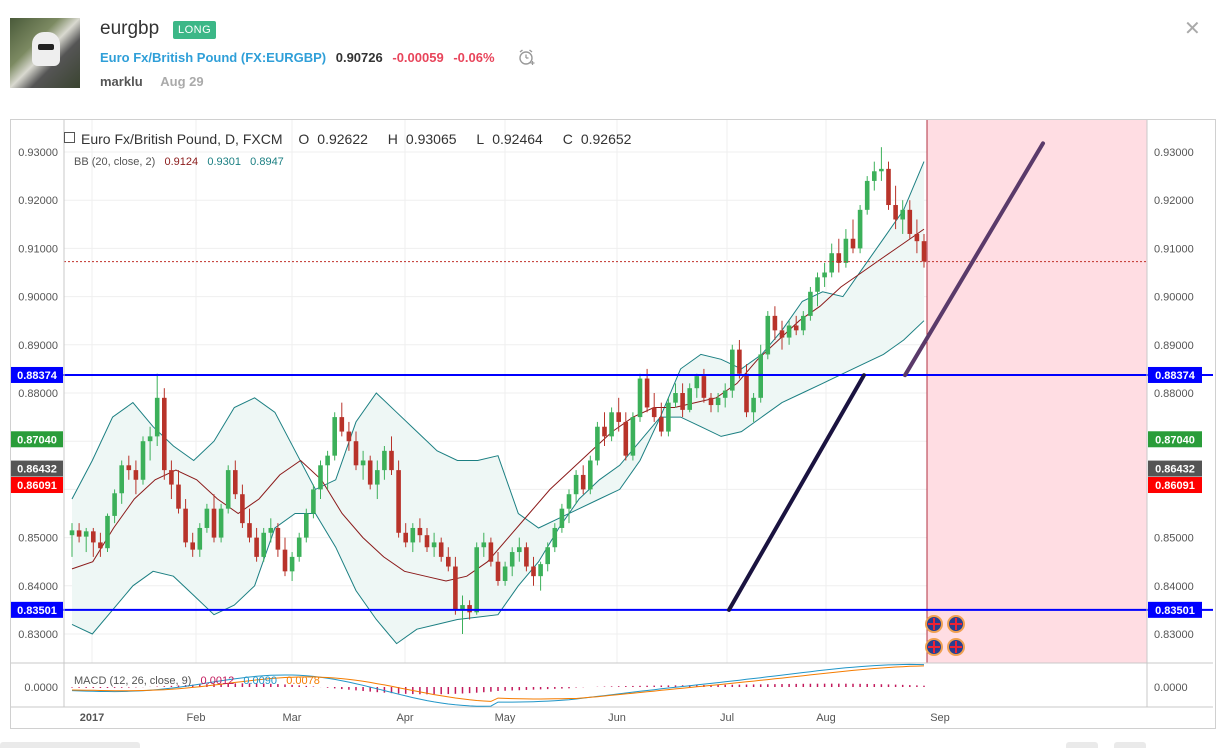  Describe the element at coordinates (1192, 29) in the screenshot. I see `close-icon: ✕` at that location.